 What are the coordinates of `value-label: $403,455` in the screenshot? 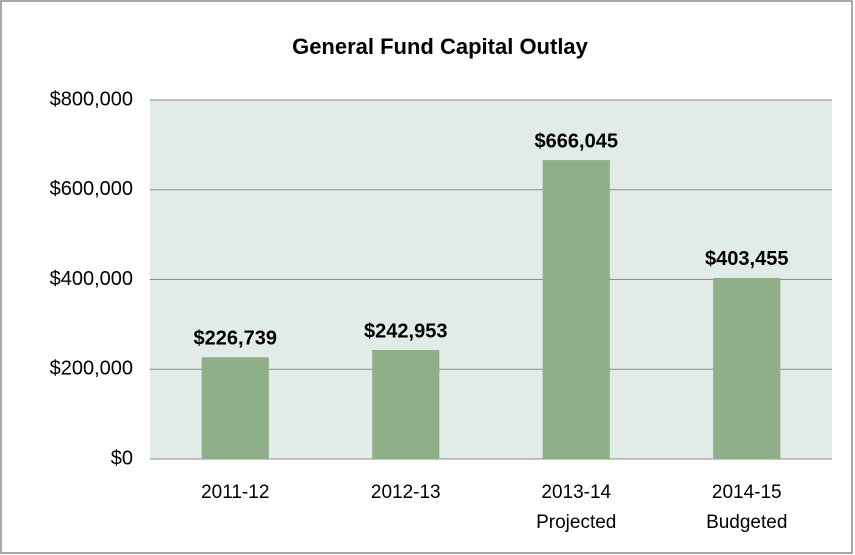 It's located at (746, 259).